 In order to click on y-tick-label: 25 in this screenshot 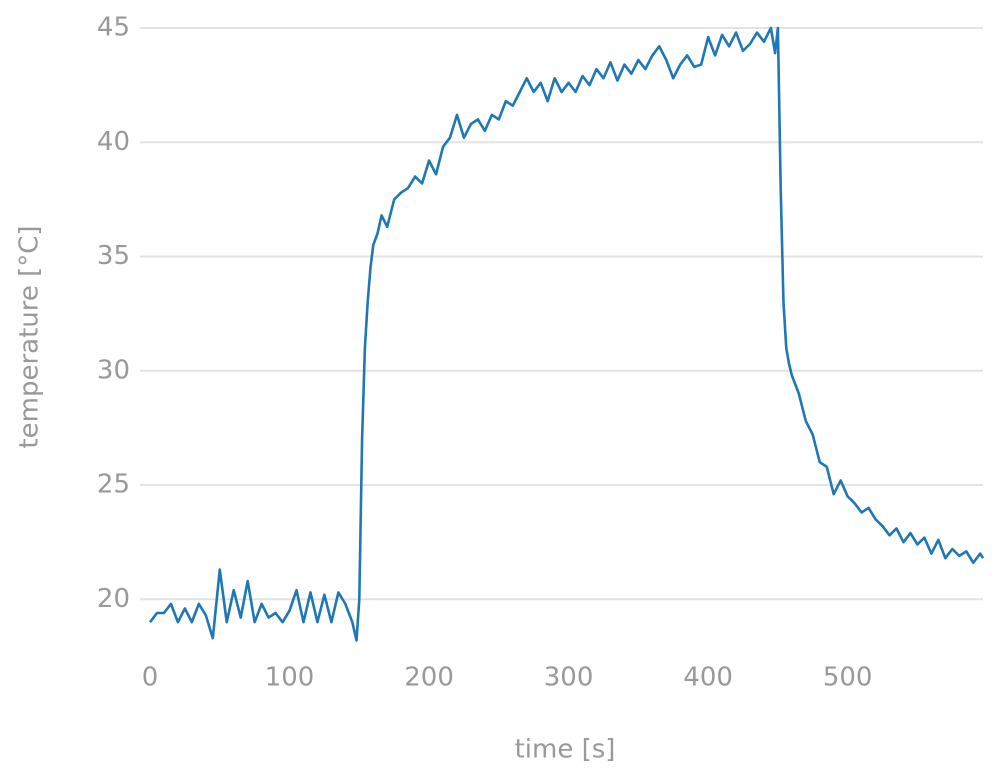, I will do `click(113, 485)`.